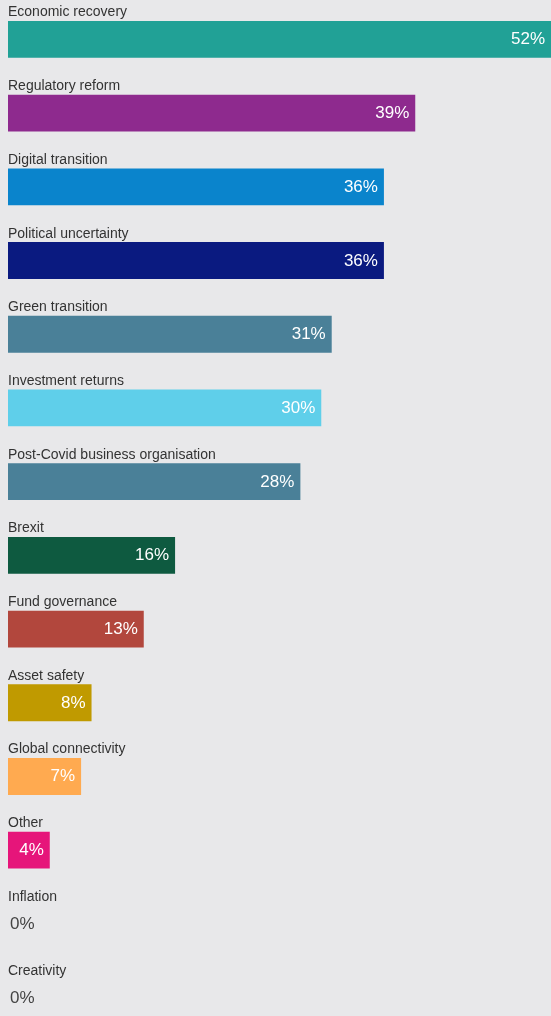 Image resolution: width=551 pixels, height=1016 pixels. What do you see at coordinates (67, 748) in the screenshot?
I see `y-tick-label: Global connectivity` at bounding box center [67, 748].